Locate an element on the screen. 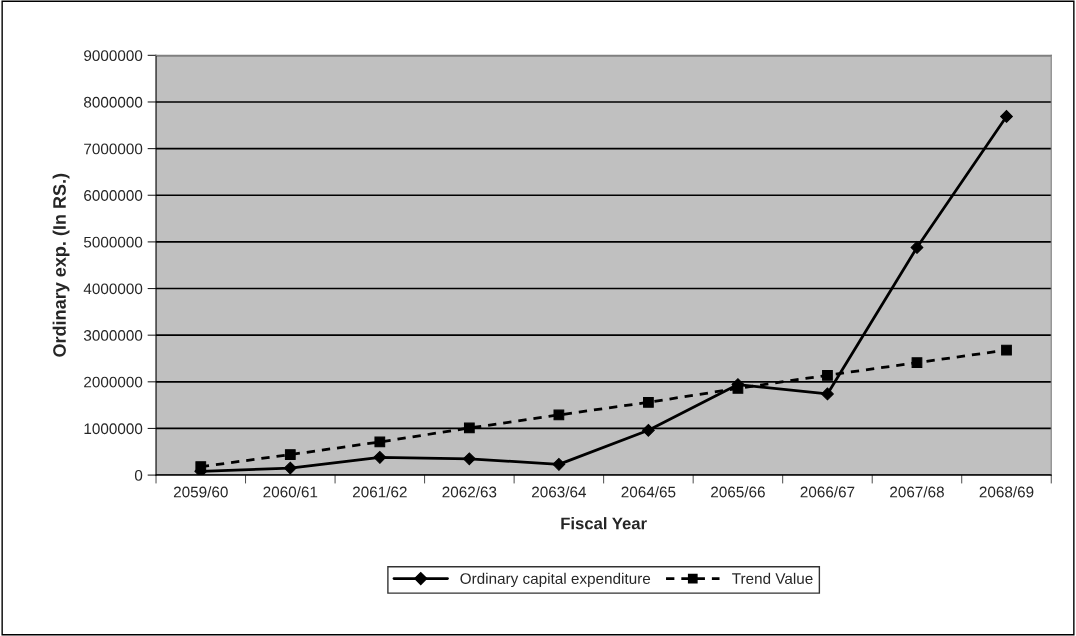 Image resolution: width=1076 pixels, height=636 pixels. y-tick-label: 9000000 is located at coordinates (113, 56).